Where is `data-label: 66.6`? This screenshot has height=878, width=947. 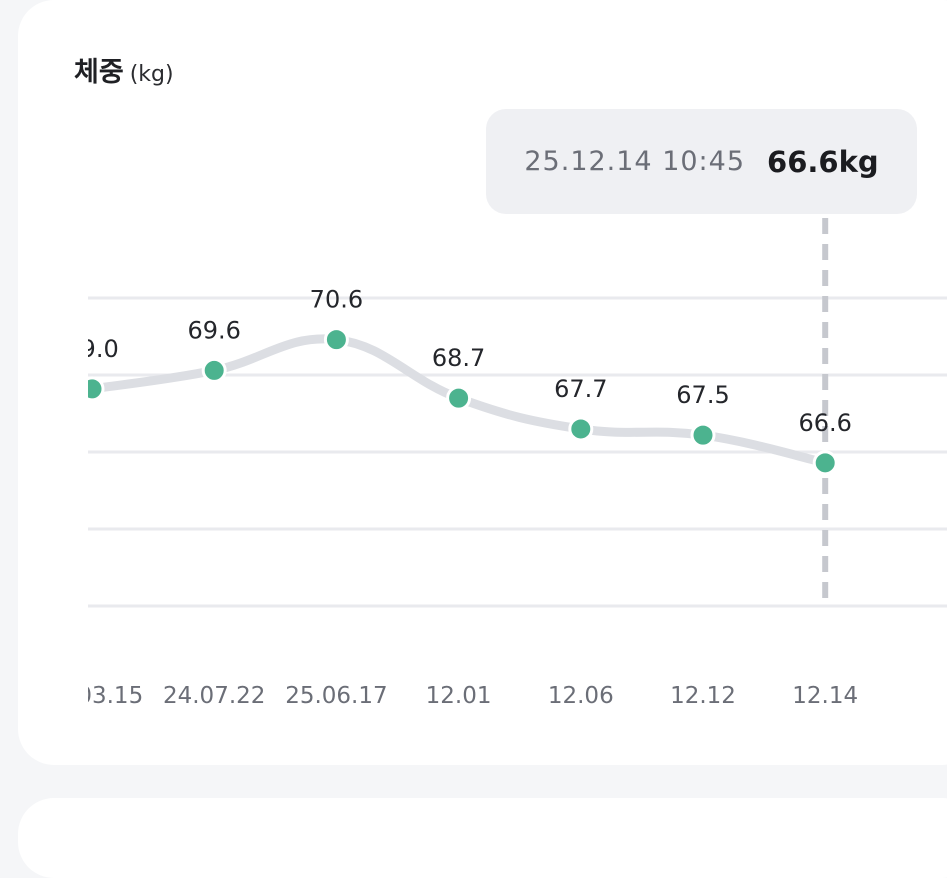
data-label: 66.6 is located at coordinates (824, 423).